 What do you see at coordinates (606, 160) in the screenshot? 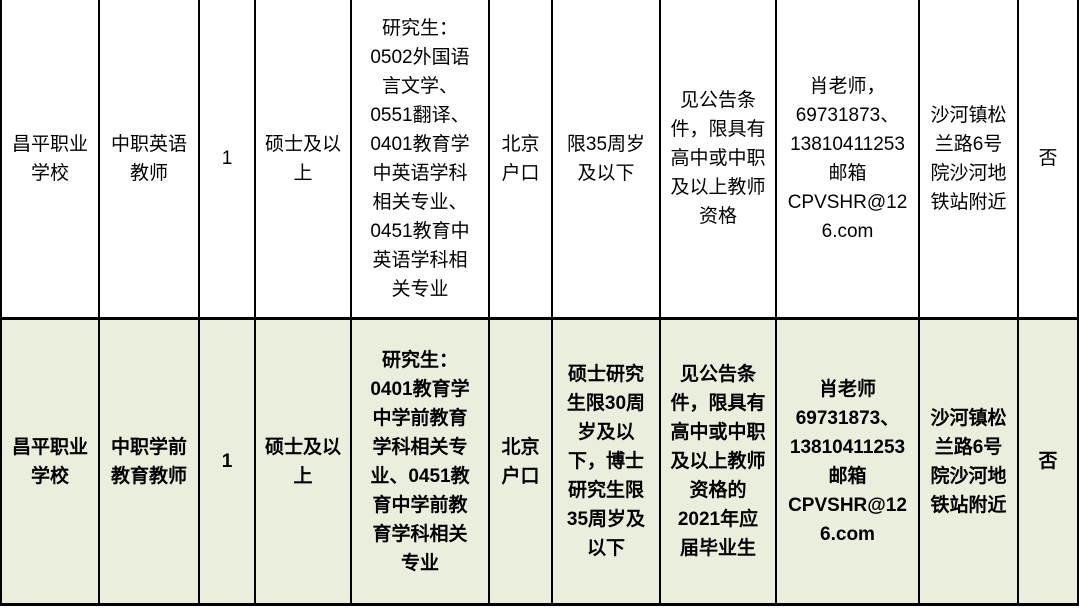
I see `cell-age-limit: 限35周岁 及以下` at bounding box center [606, 160].